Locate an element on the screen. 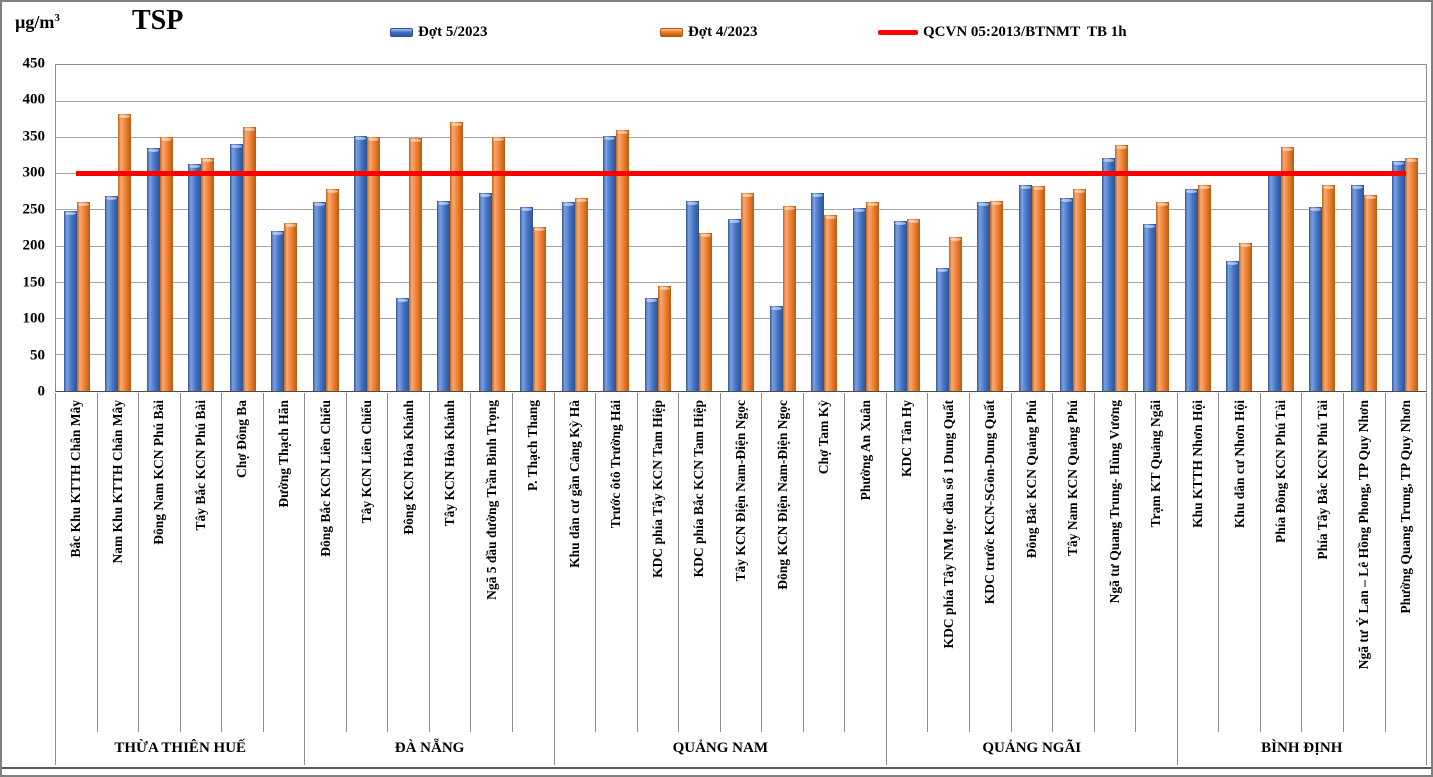 This screenshot has height=777, width=1433. x-category-label: Đông KCN Điện Nam-Điện Ngọc is located at coordinates (782, 495).